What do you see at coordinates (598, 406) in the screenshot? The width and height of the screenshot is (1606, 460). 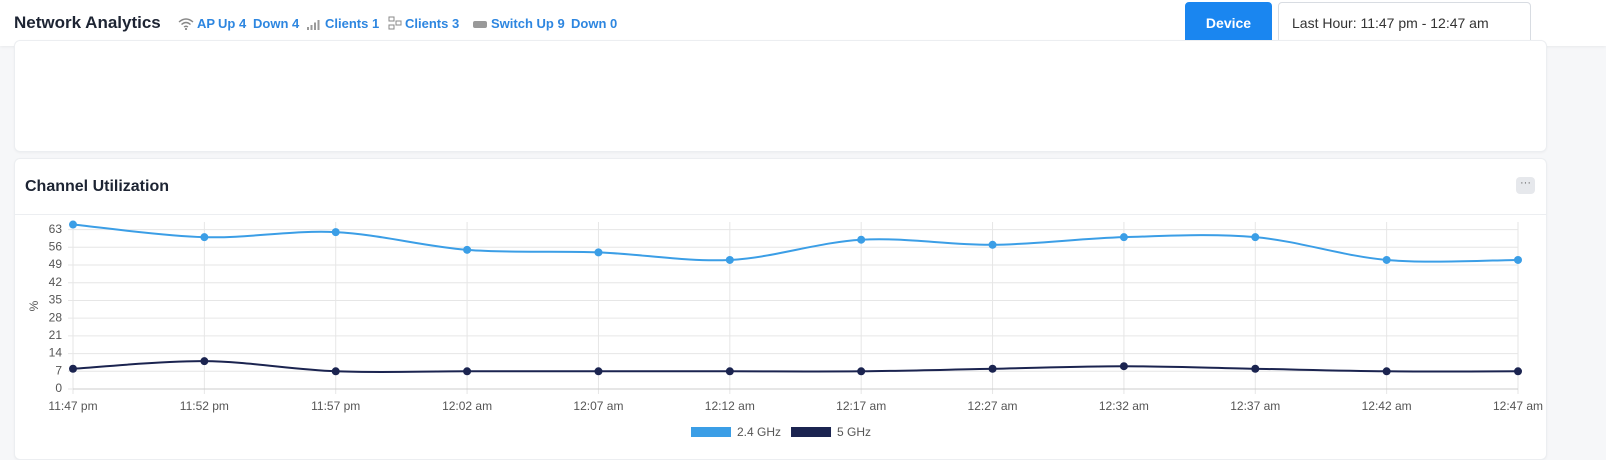 I see `x-tick-label: 12:07 am` at bounding box center [598, 406].